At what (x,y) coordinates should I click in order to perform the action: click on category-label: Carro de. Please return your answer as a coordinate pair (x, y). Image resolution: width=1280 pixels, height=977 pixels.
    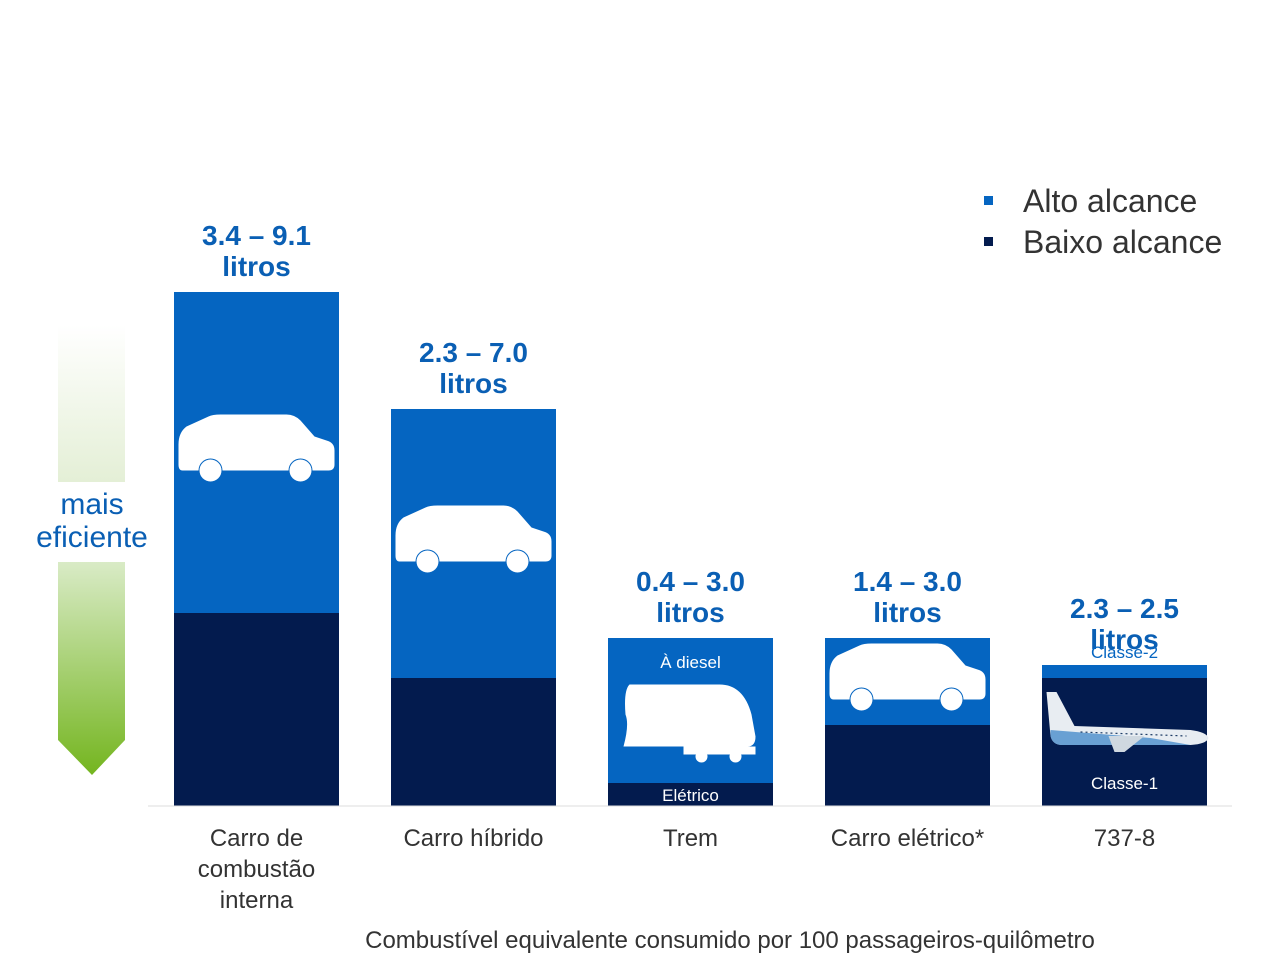
    Looking at the image, I should click on (256, 838).